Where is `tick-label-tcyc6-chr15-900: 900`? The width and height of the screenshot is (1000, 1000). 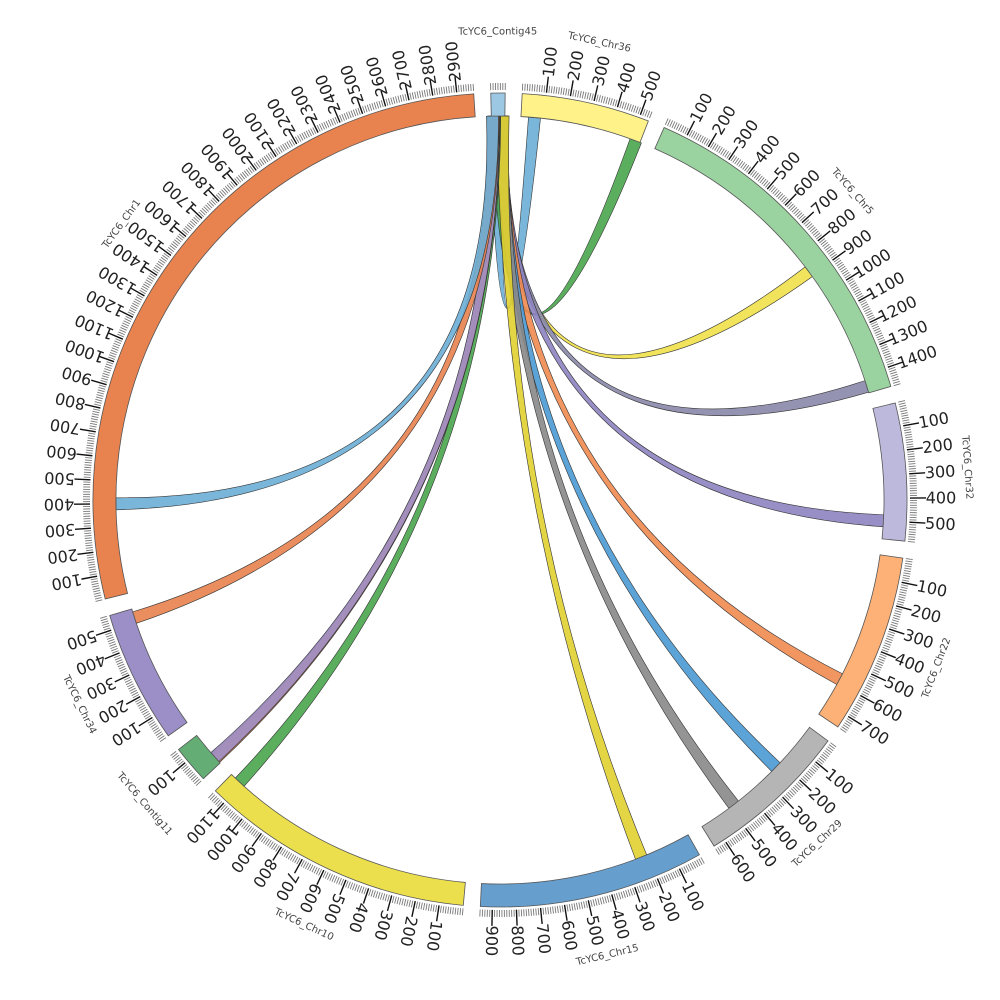 tick-label-tcyc6-chr15-900: 900 is located at coordinates (492, 940).